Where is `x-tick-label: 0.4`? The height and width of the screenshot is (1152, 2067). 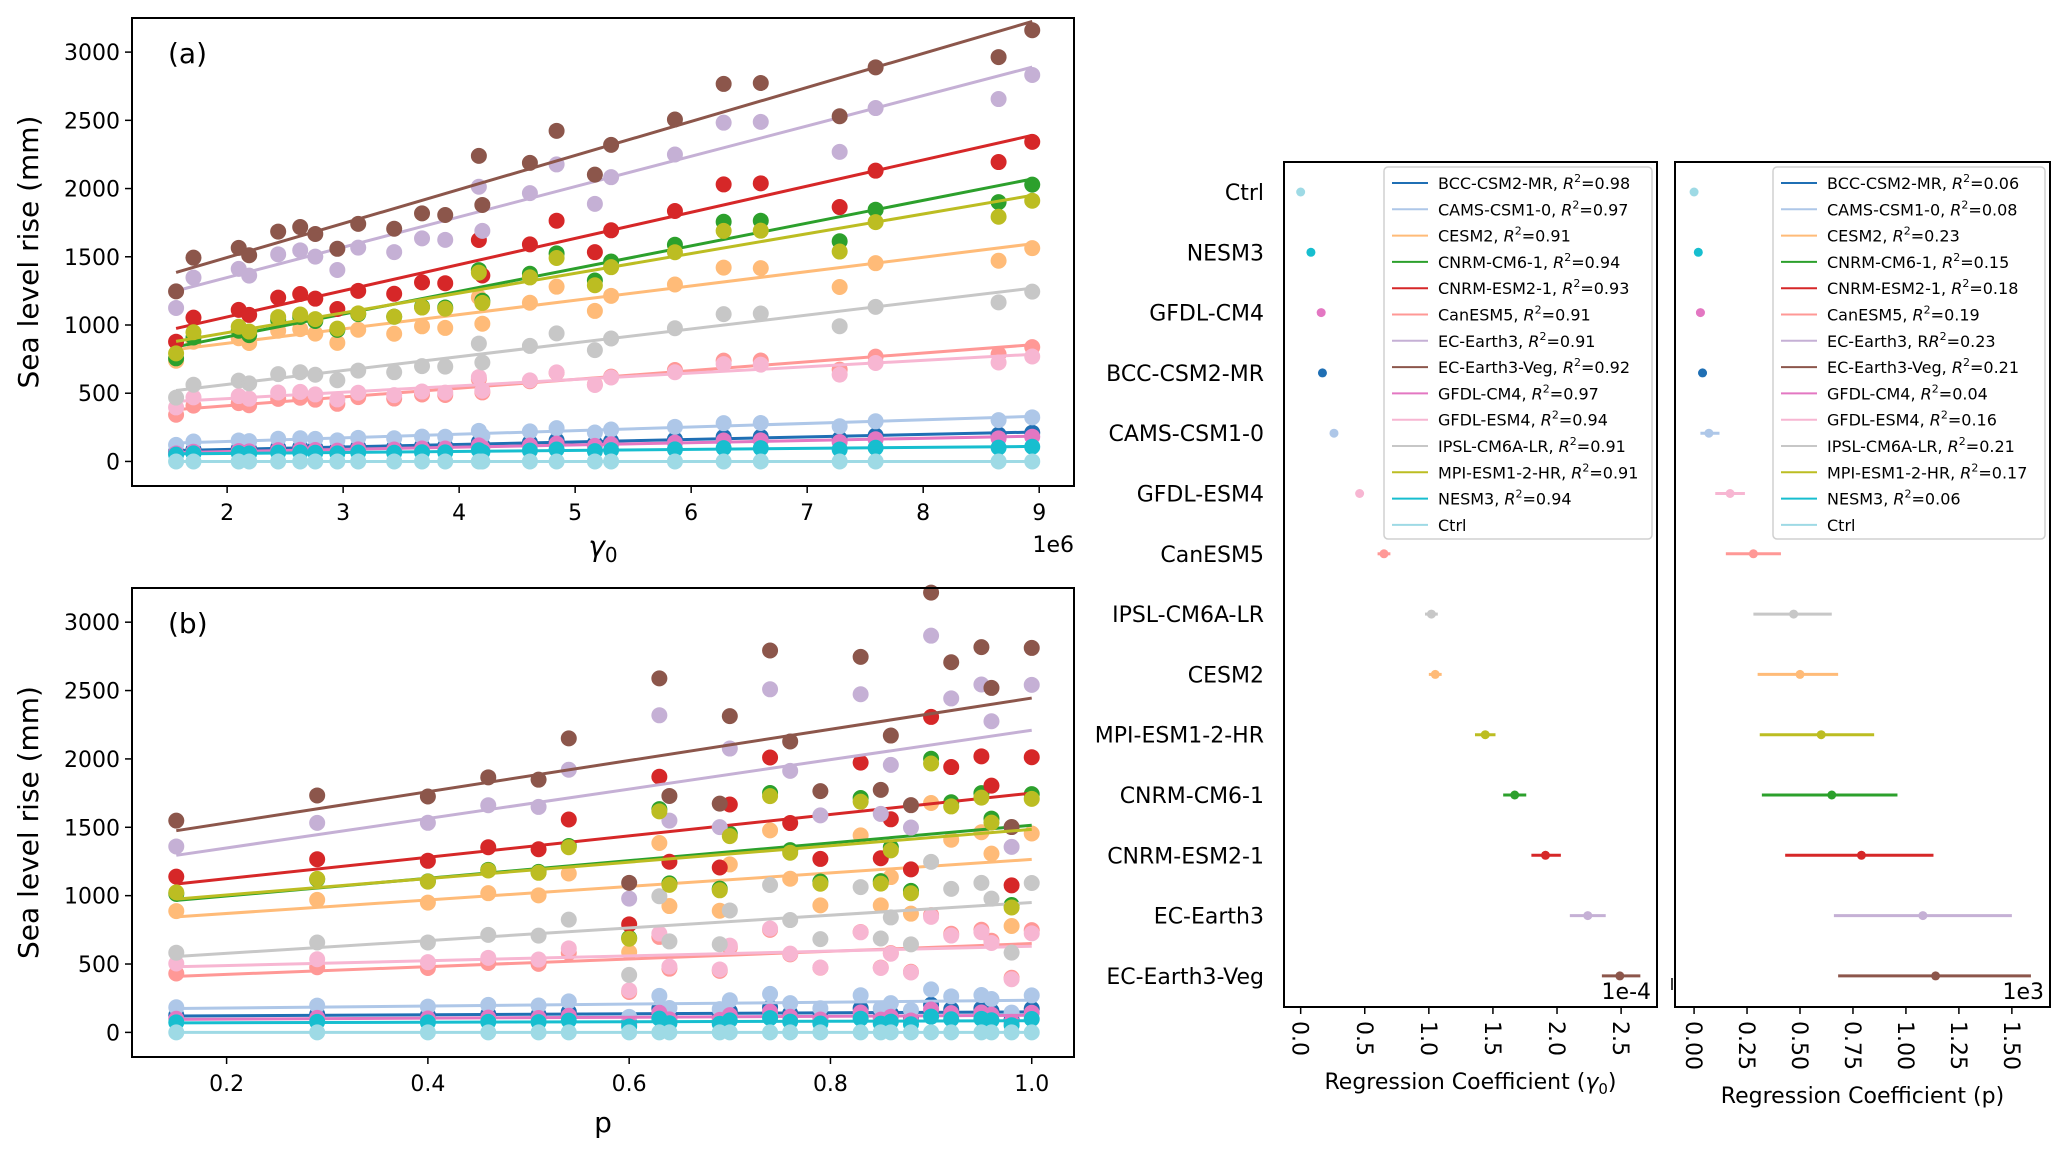 x-tick-label: 0.4 is located at coordinates (427, 1084).